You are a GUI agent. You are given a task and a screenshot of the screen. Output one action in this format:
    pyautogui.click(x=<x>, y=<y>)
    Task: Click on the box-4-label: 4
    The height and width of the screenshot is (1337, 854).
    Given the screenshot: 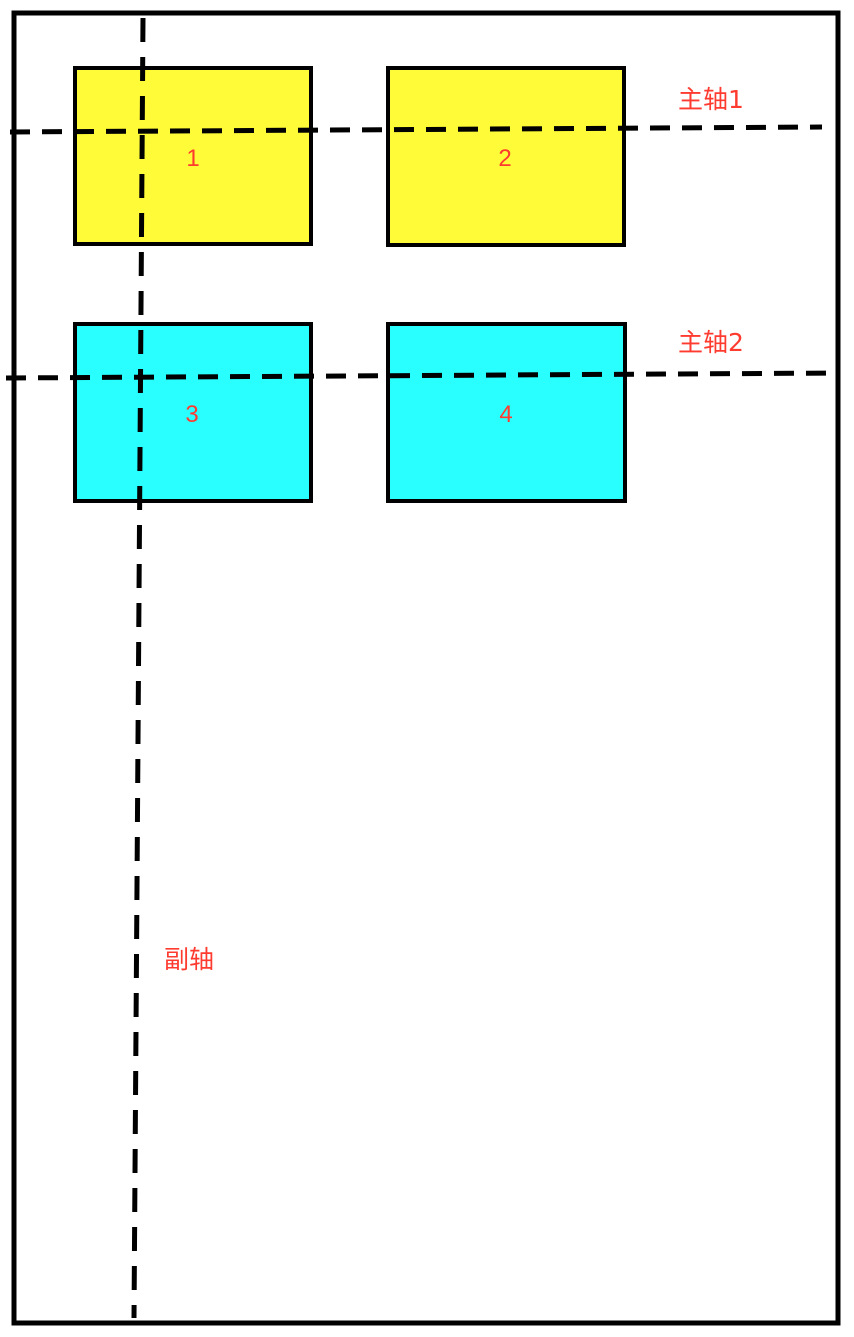 What is the action you would take?
    pyautogui.click(x=505, y=414)
    